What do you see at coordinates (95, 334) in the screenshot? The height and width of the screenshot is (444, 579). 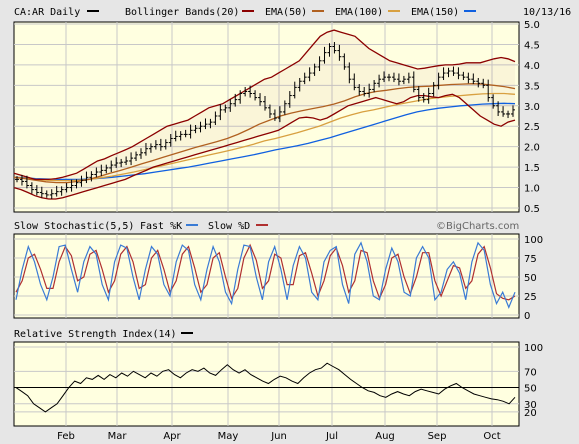 I see `rsi-title: Relative Strength Index(14)` at bounding box center [95, 334].